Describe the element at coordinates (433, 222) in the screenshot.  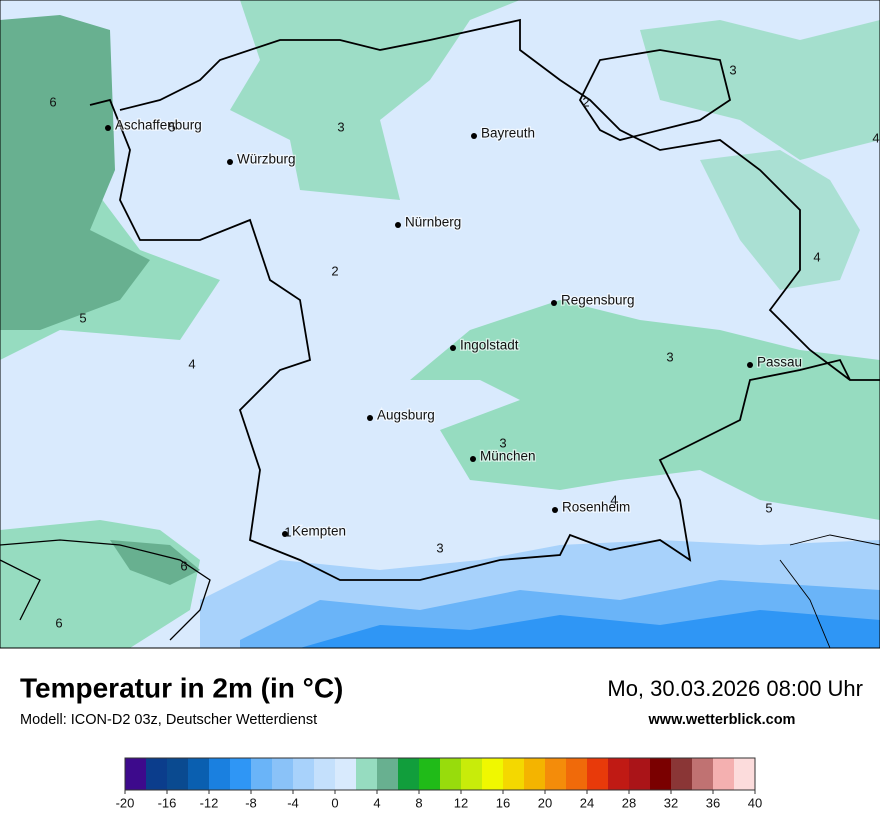
I see `city-label: Nürnberg` at that location.